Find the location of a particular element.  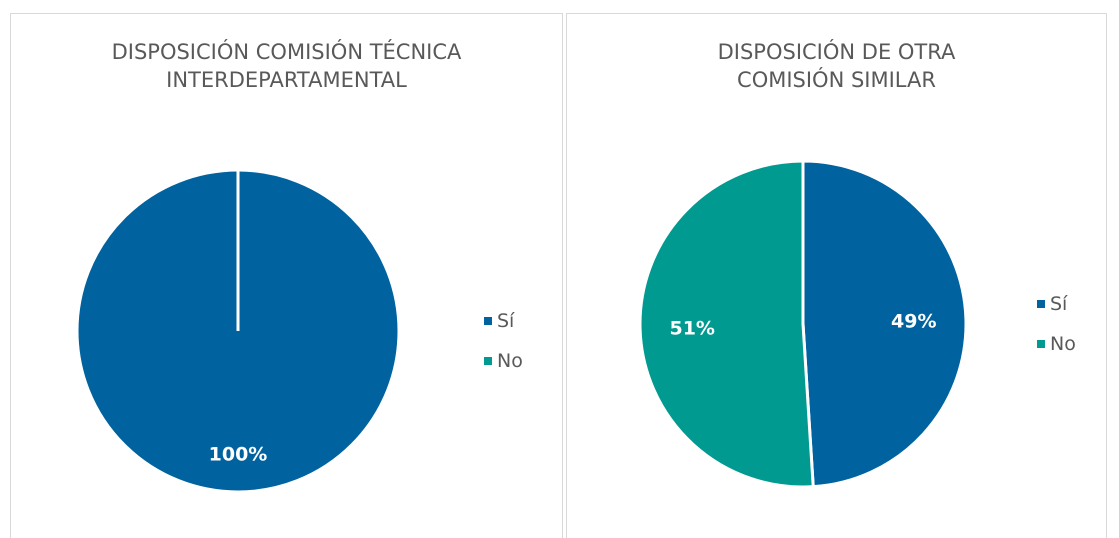

pie-slice-no is located at coordinates (726, 324).